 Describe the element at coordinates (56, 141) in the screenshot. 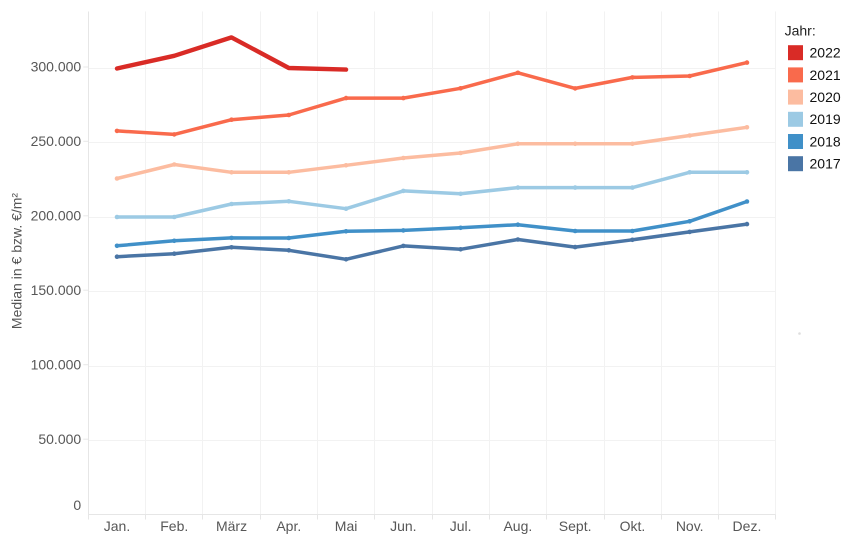

I see `svg-text: 250.000` at that location.